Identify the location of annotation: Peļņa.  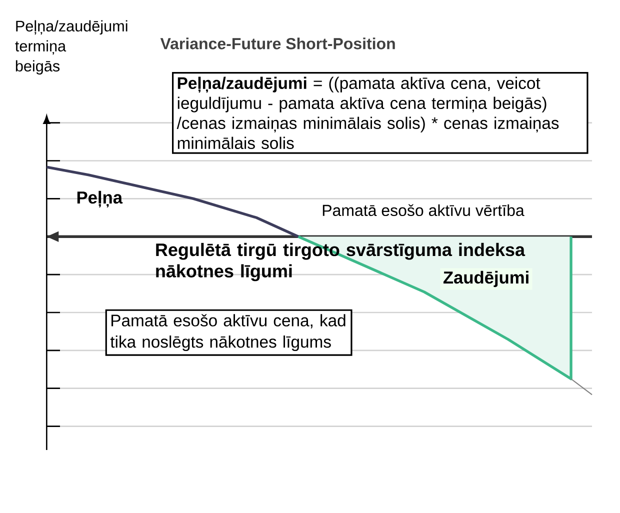
(100, 199).